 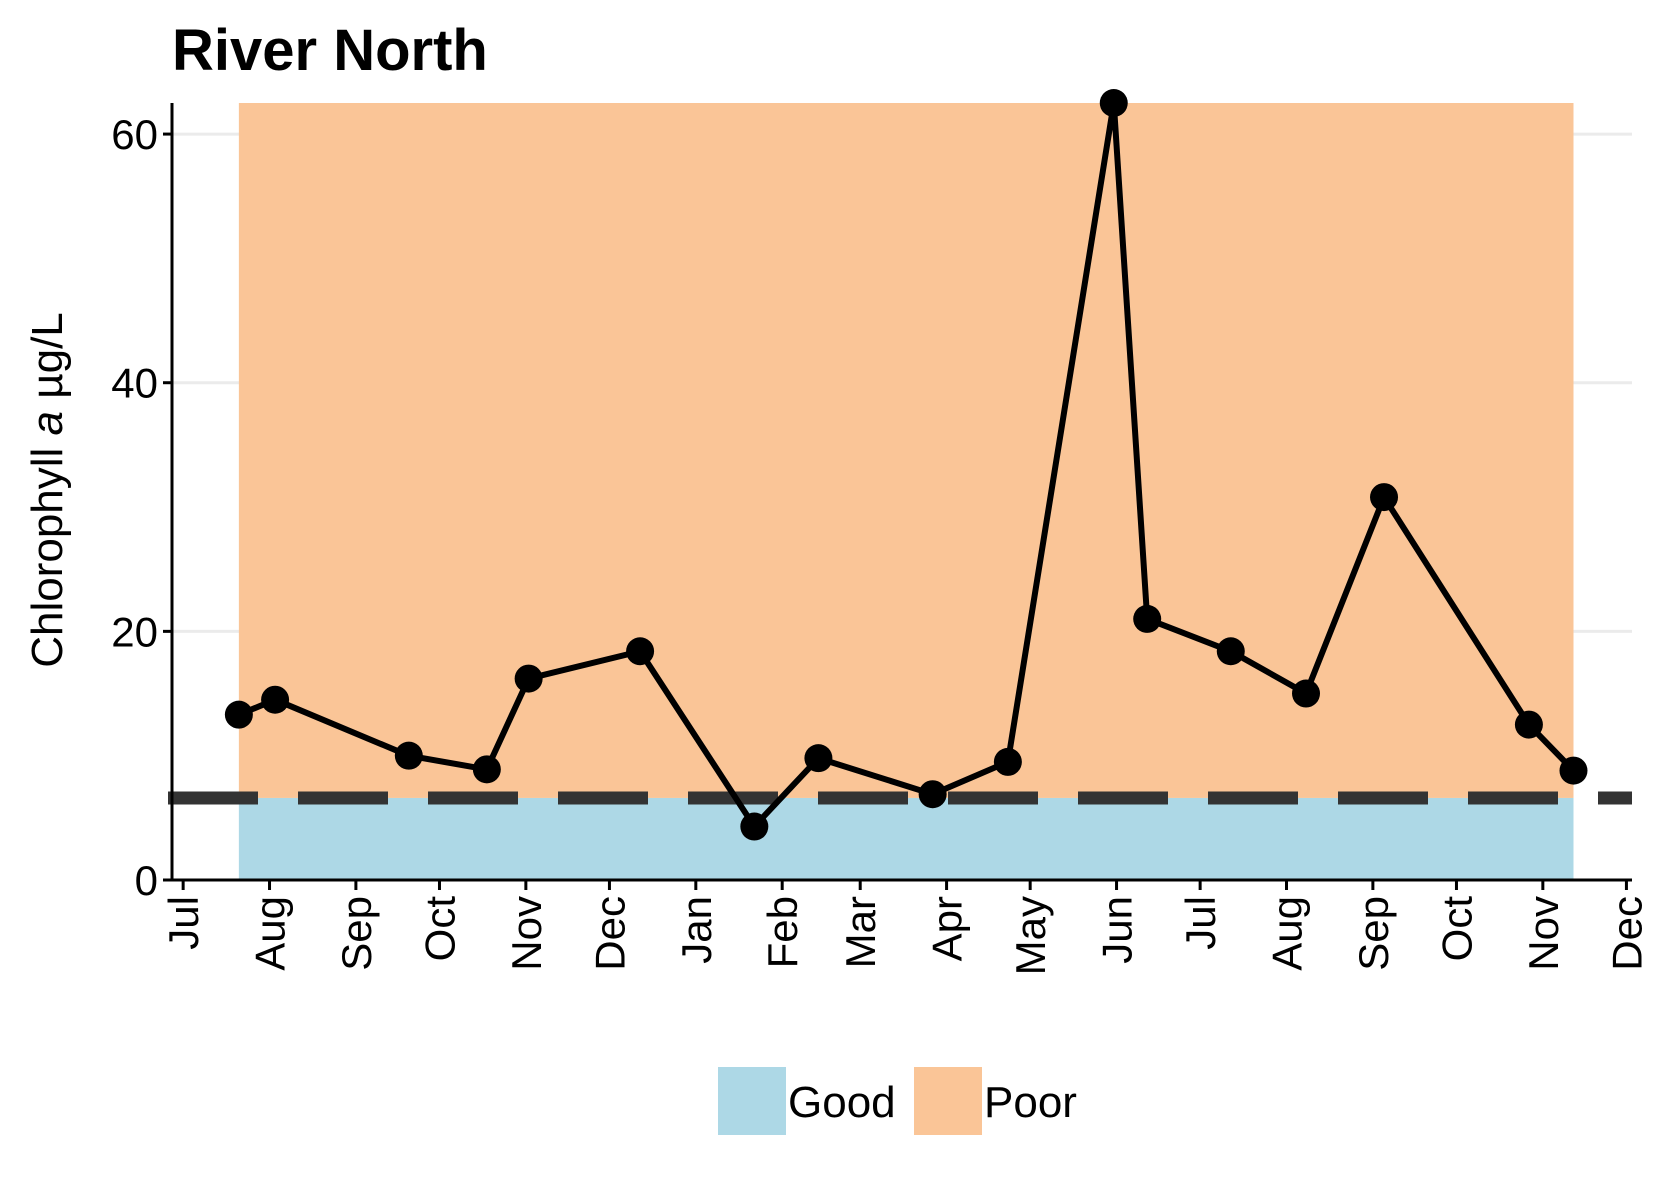 I want to click on chart-title: River North, so click(x=330, y=50).